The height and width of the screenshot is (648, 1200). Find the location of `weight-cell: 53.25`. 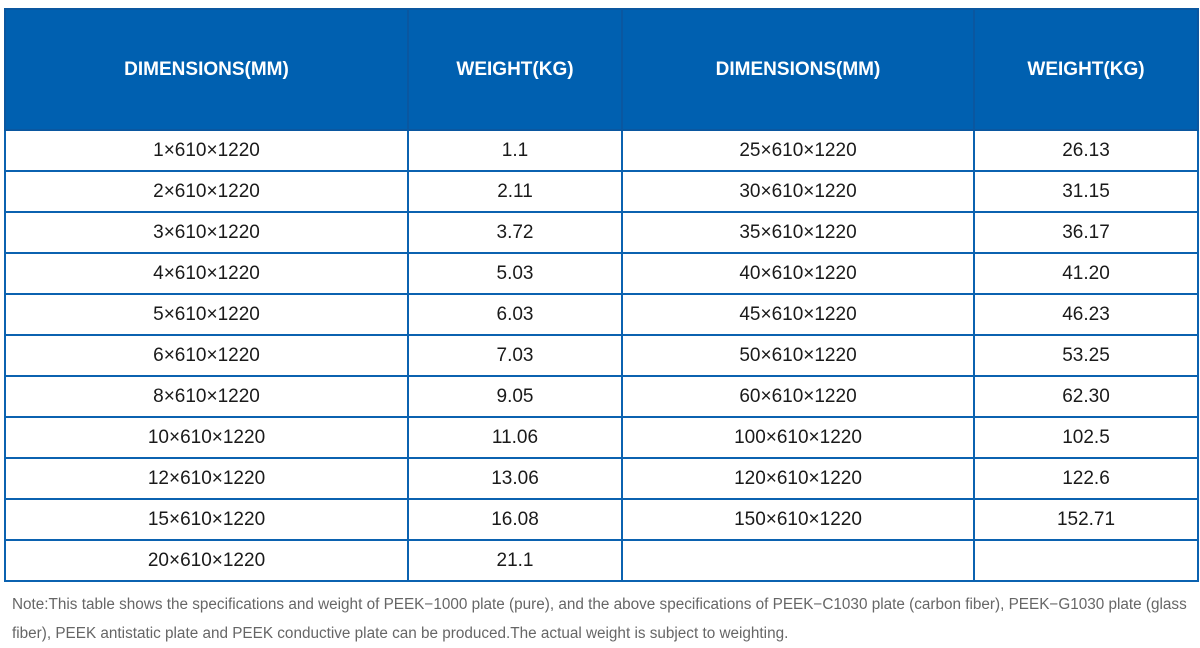

weight-cell: 53.25 is located at coordinates (1086, 355).